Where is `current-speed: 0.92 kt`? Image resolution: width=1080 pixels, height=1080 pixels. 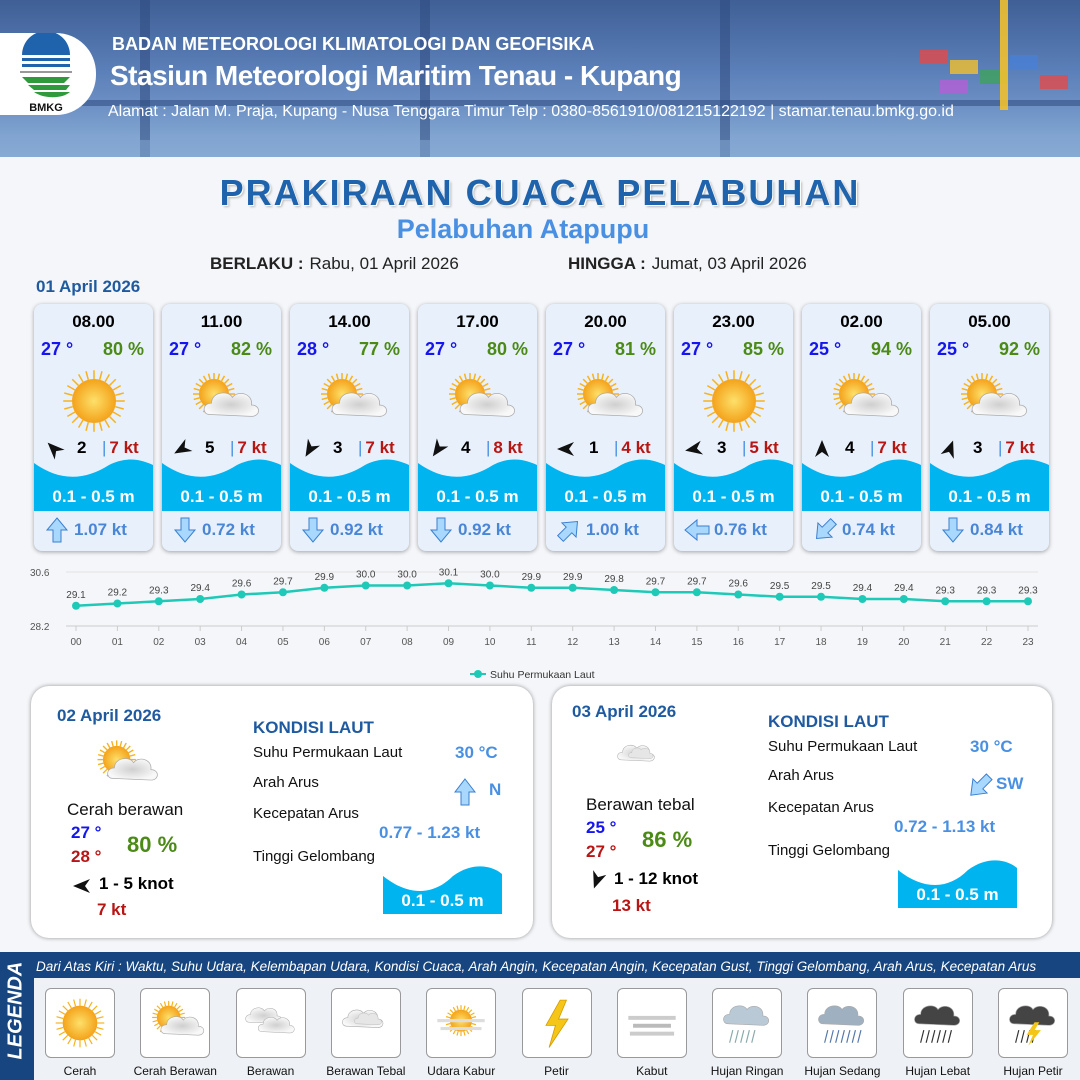 current-speed: 0.92 kt is located at coordinates (484, 529).